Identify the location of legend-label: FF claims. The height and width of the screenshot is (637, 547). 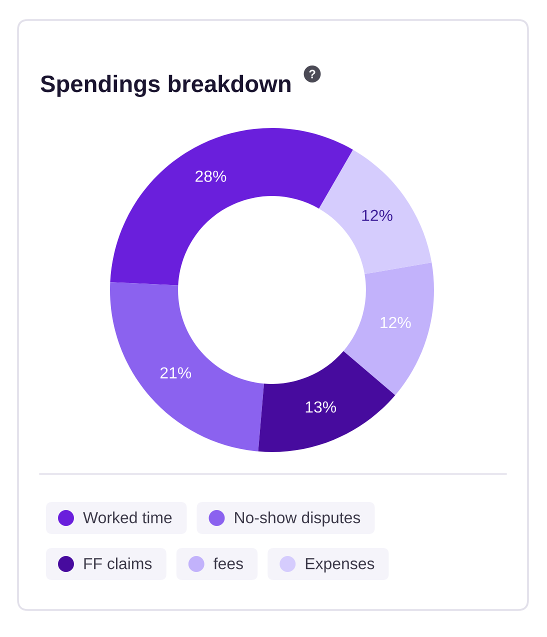
(118, 564).